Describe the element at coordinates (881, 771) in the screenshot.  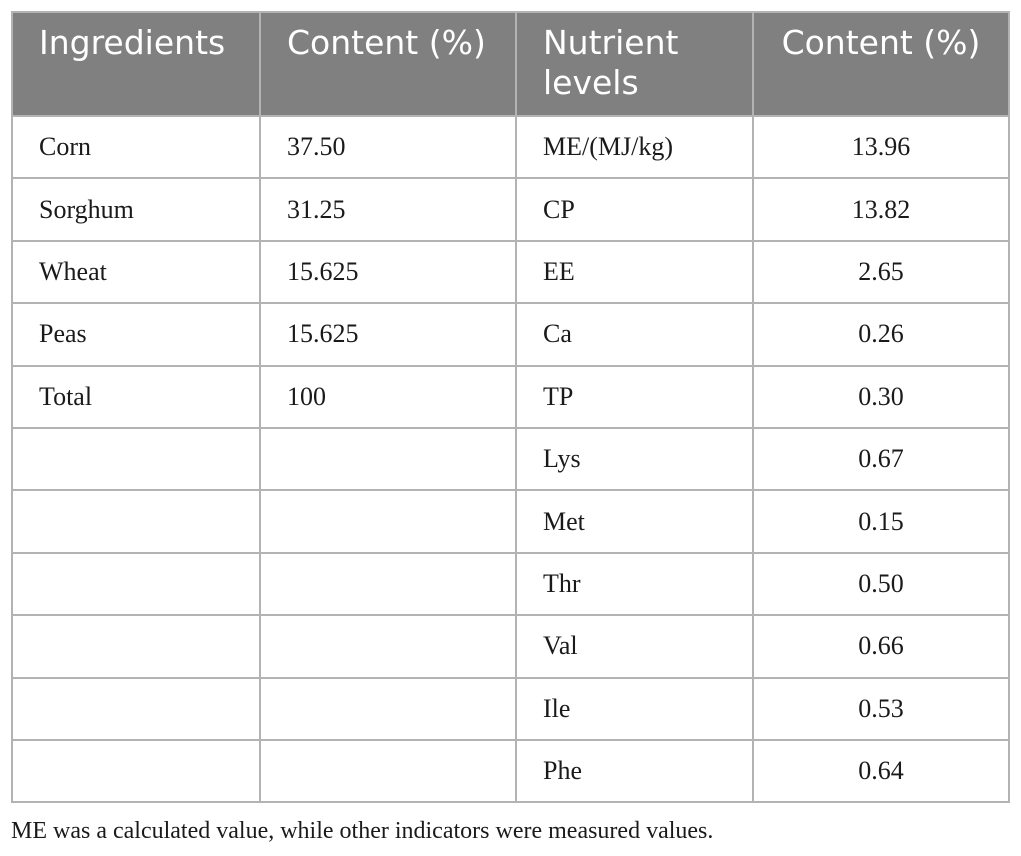
I see `nutrient-value-cell: 0.64` at that location.